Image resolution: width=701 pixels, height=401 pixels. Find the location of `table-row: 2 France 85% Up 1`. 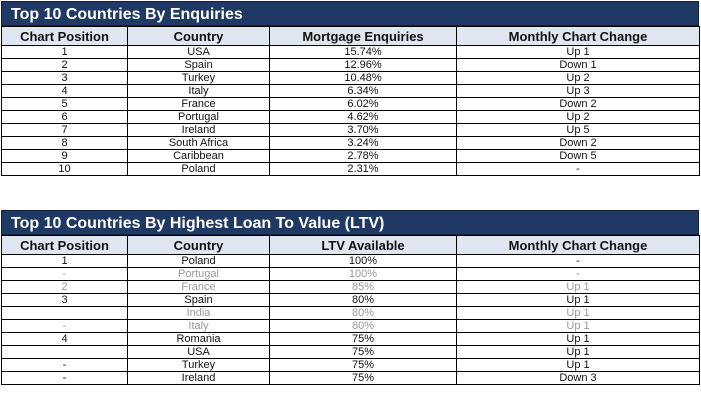

table-row: 2 France 85% Up 1 is located at coordinates (350, 287).